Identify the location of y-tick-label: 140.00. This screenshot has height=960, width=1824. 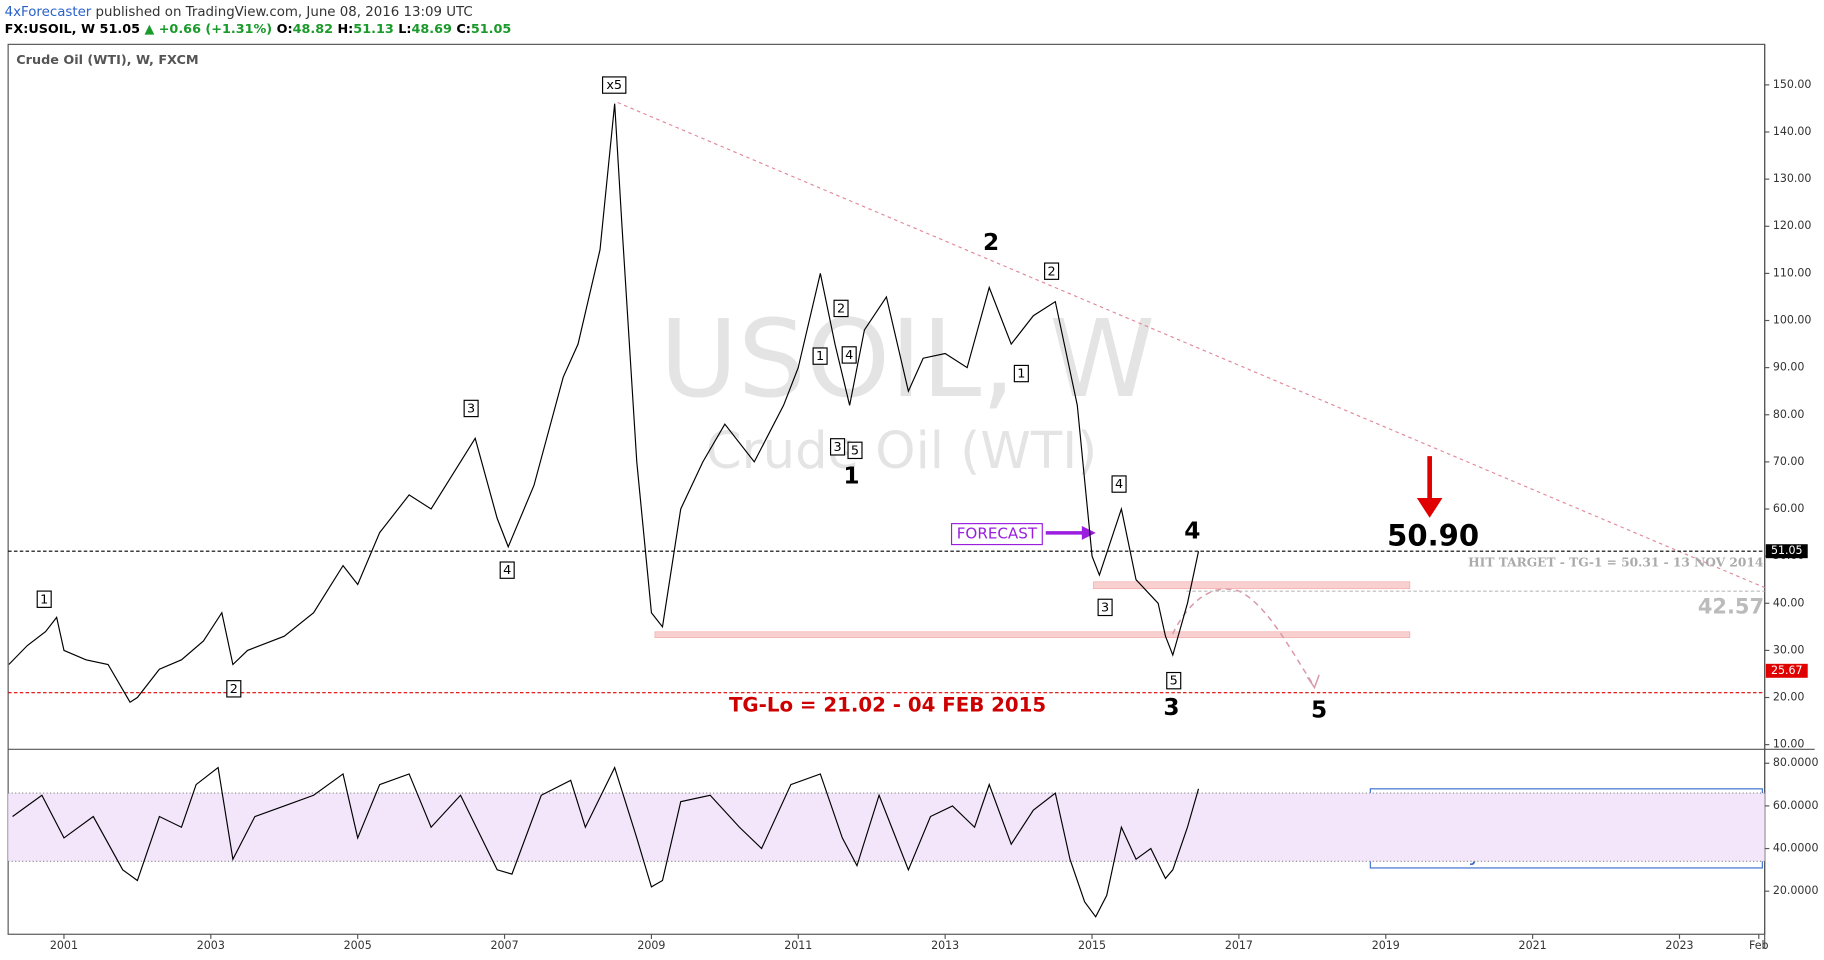
(1792, 131).